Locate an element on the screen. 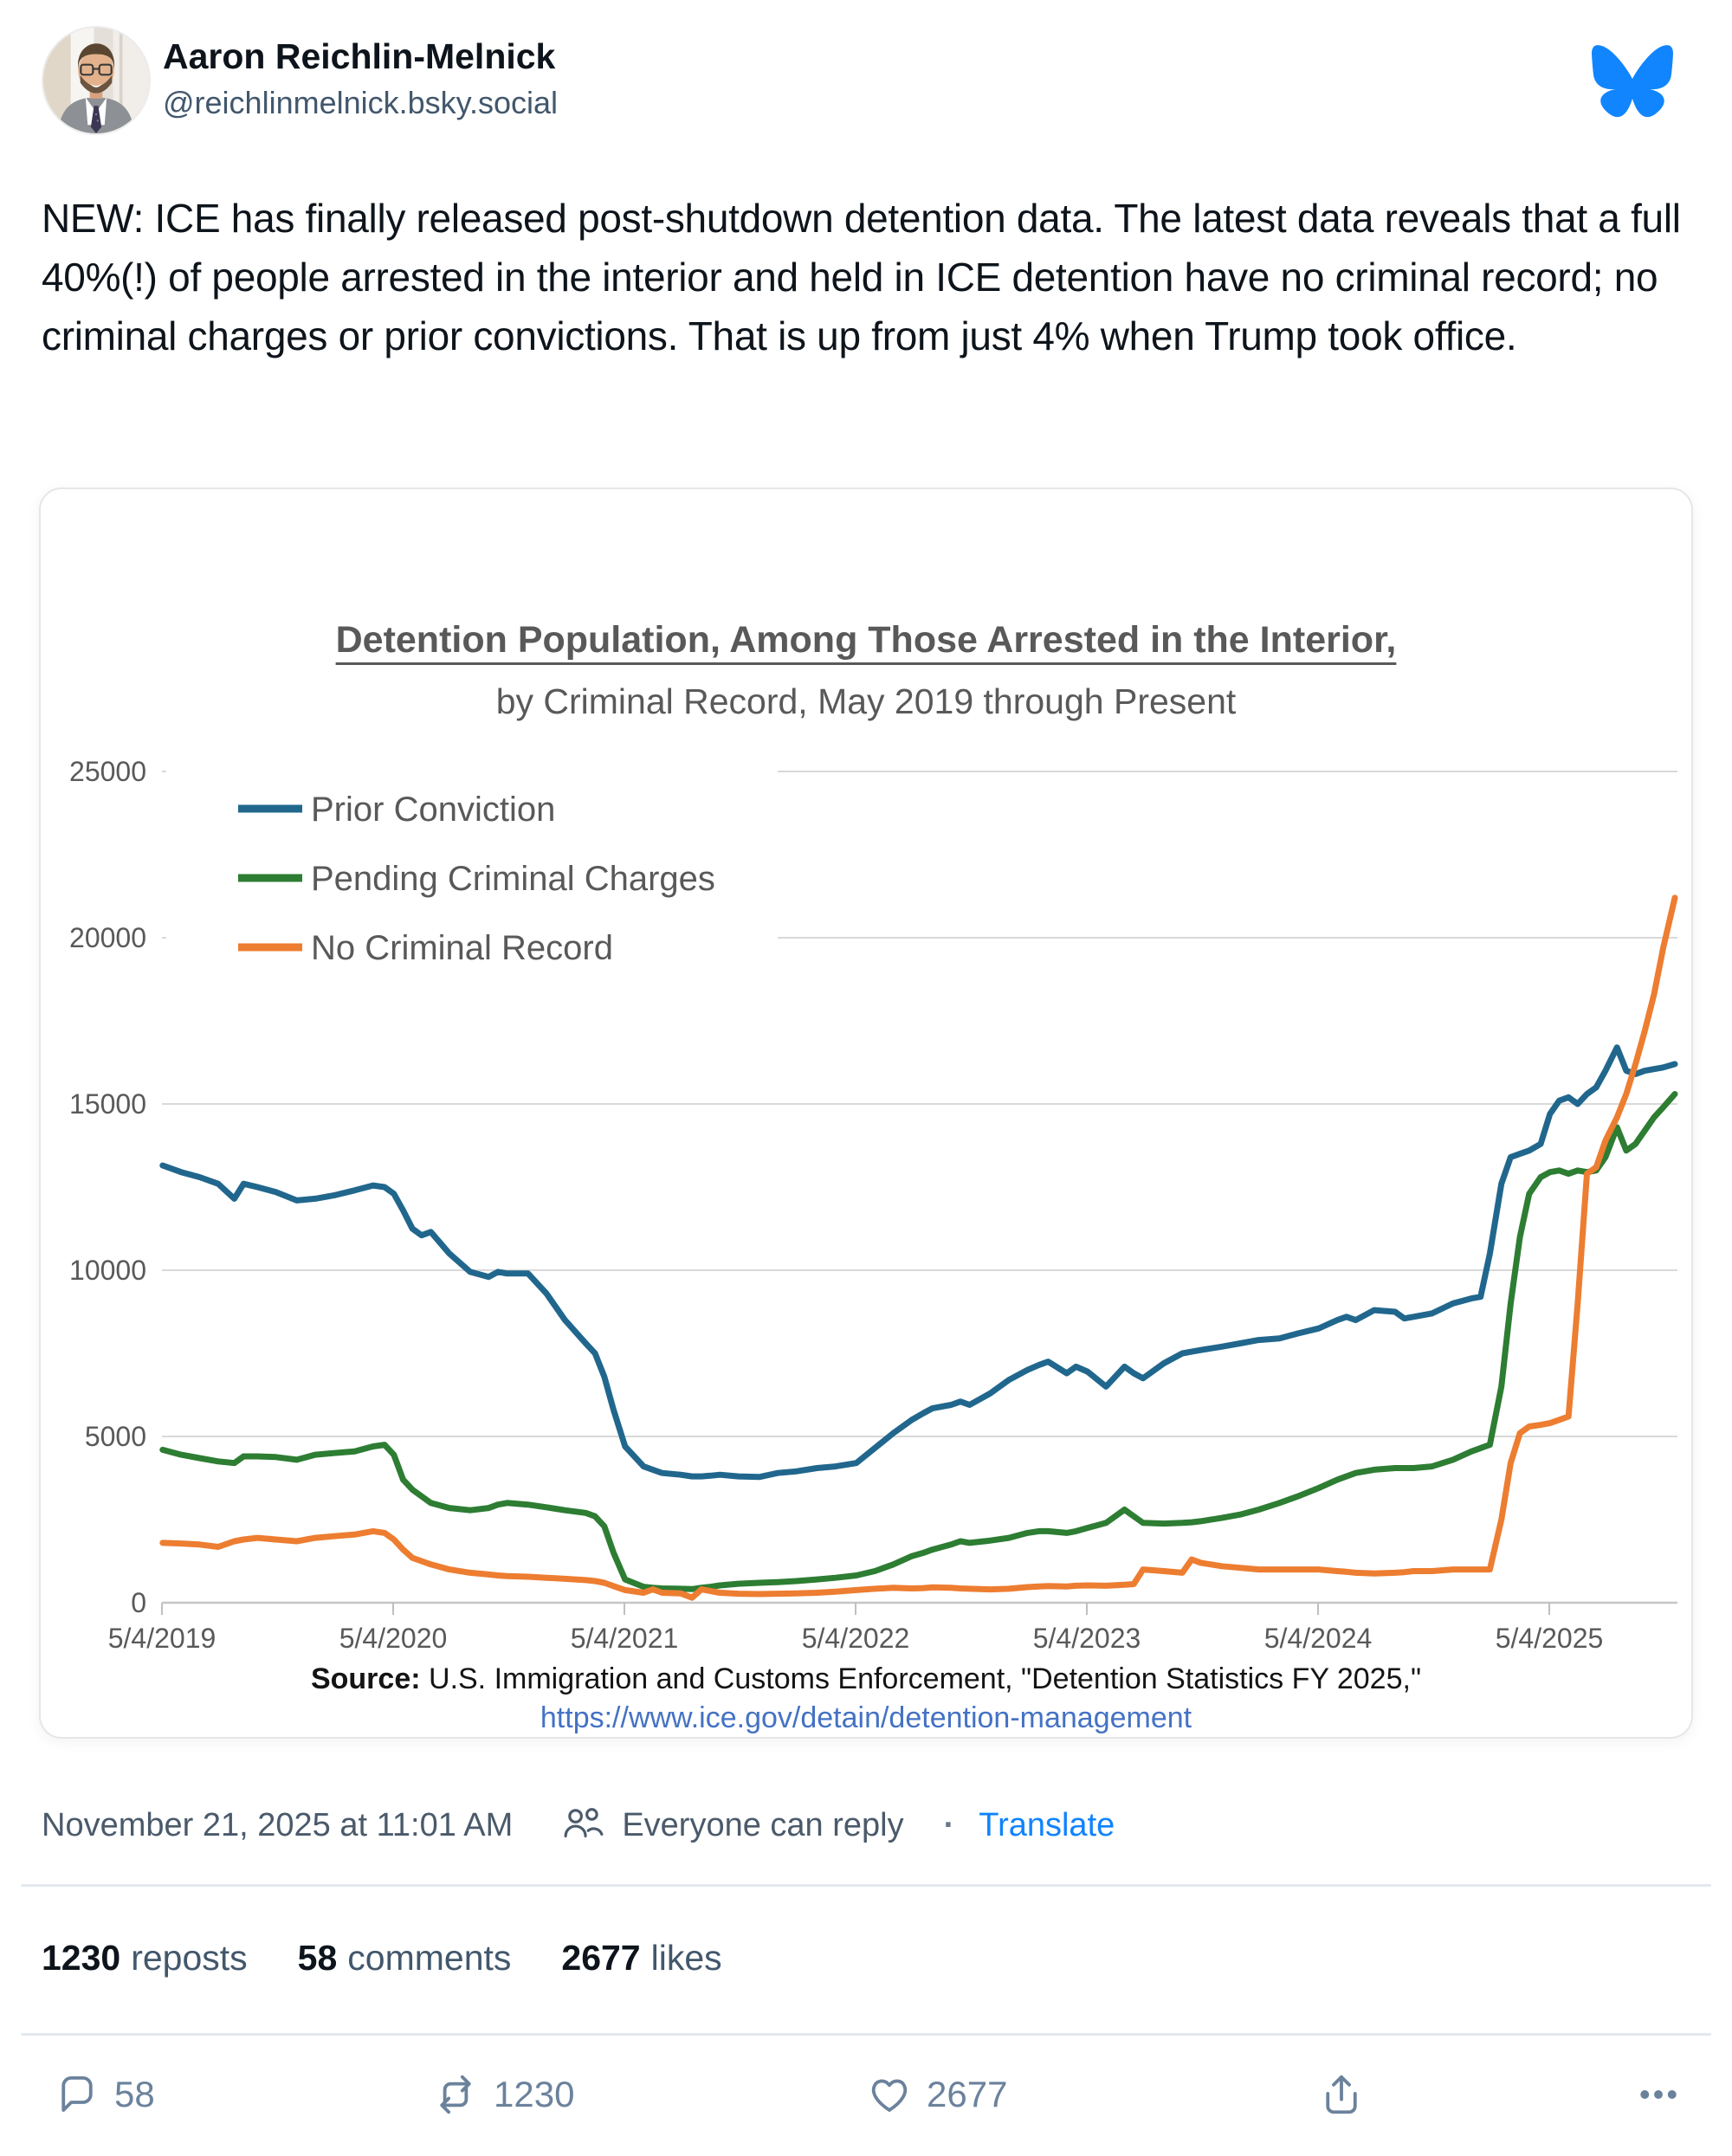 The height and width of the screenshot is (2156, 1732). reply-setting: Everyone can reply is located at coordinates (763, 1825).